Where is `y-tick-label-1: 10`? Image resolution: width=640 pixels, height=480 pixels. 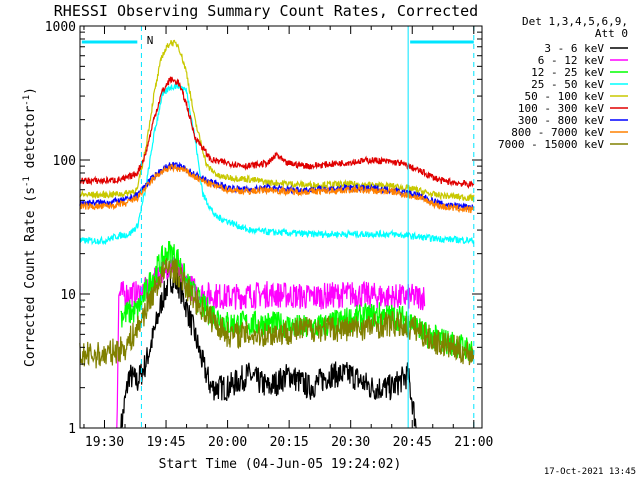 y-tick-label-1: 10 is located at coordinates (68, 295).